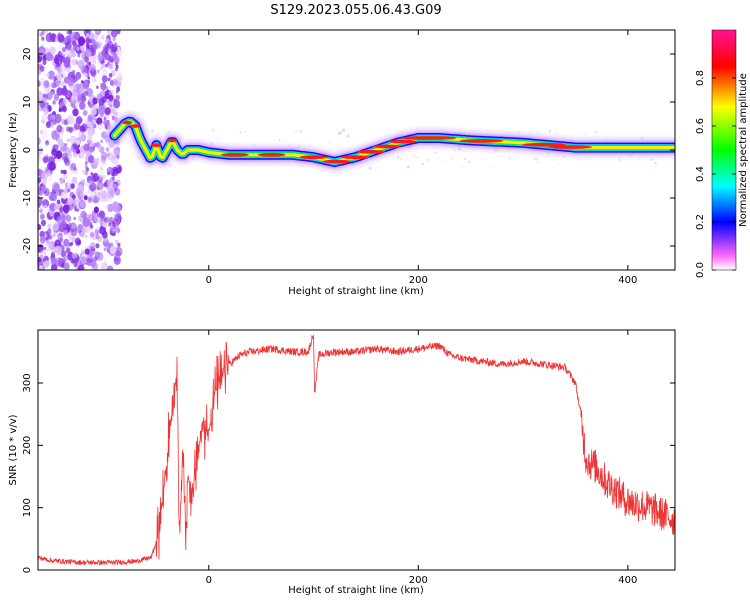 This screenshot has width=750, height=600. Describe the element at coordinates (27, 102) in the screenshot. I see `y-tick-label: 10` at that location.